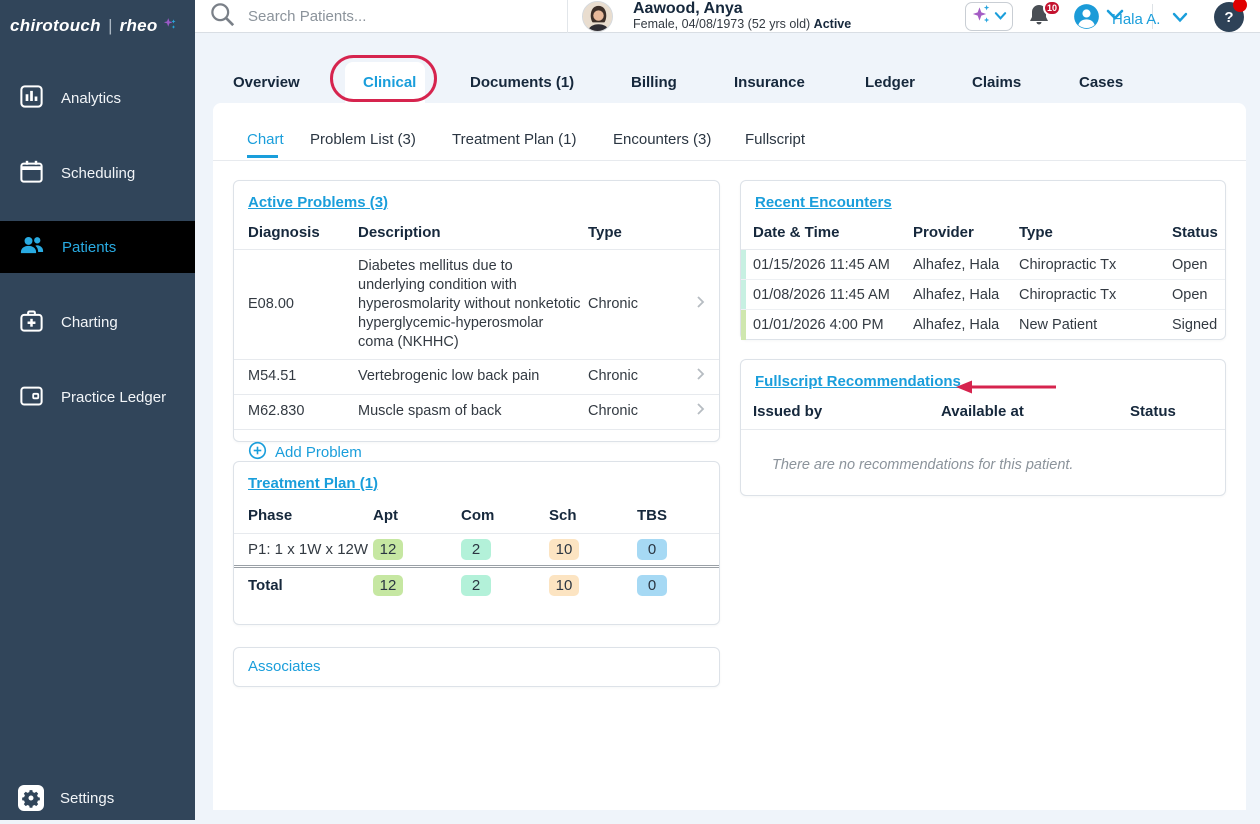 The height and width of the screenshot is (824, 1260). I want to click on user-menu: Hala A., so click(1130, 19).